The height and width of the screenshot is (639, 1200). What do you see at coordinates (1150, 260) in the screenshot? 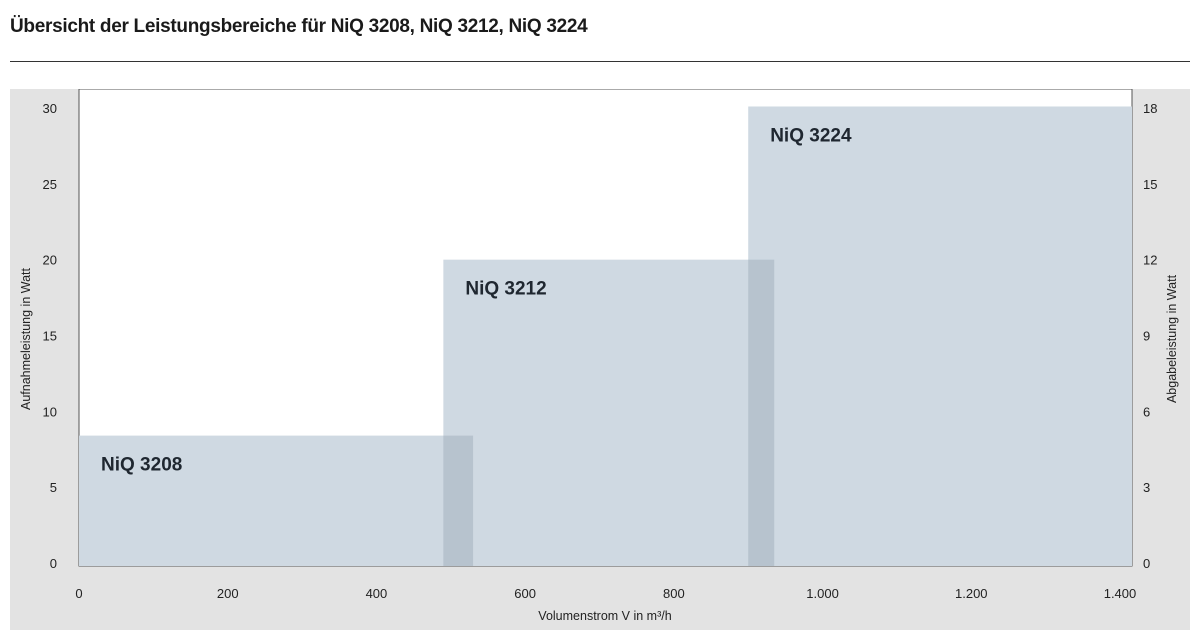
I see `y-right-tick-label: 12` at bounding box center [1150, 260].